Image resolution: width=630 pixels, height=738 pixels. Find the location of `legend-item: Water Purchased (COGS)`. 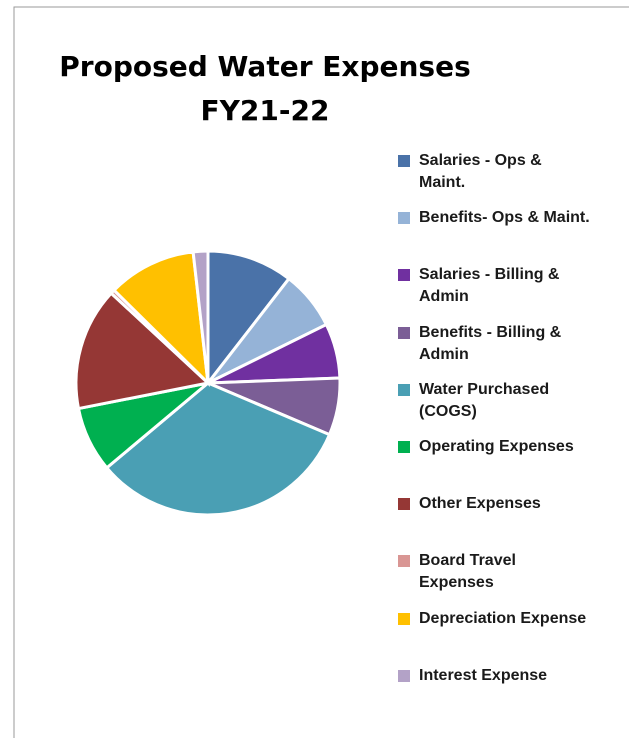

legend-item: Water Purchased (COGS) is located at coordinates (495, 401).